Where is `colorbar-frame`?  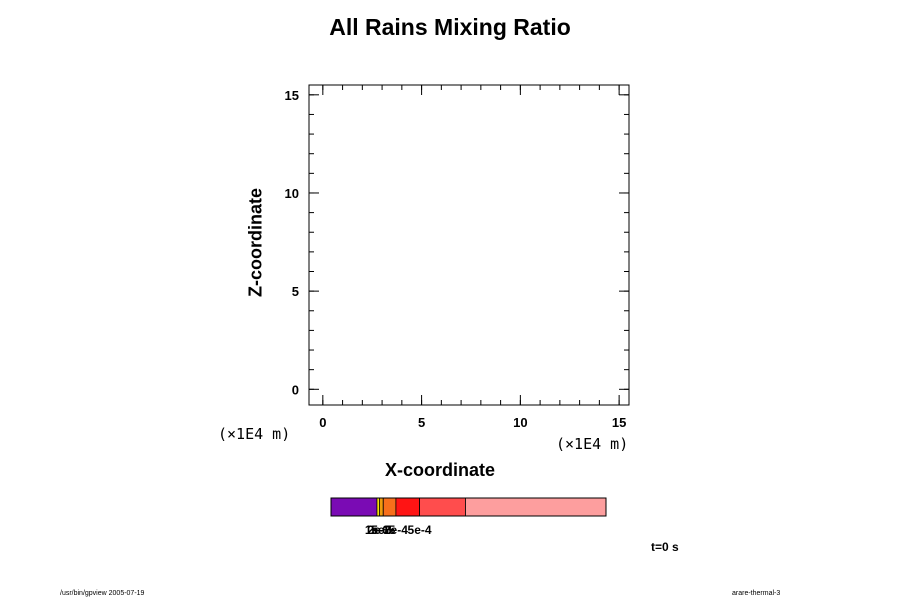
colorbar-frame is located at coordinates (468, 507).